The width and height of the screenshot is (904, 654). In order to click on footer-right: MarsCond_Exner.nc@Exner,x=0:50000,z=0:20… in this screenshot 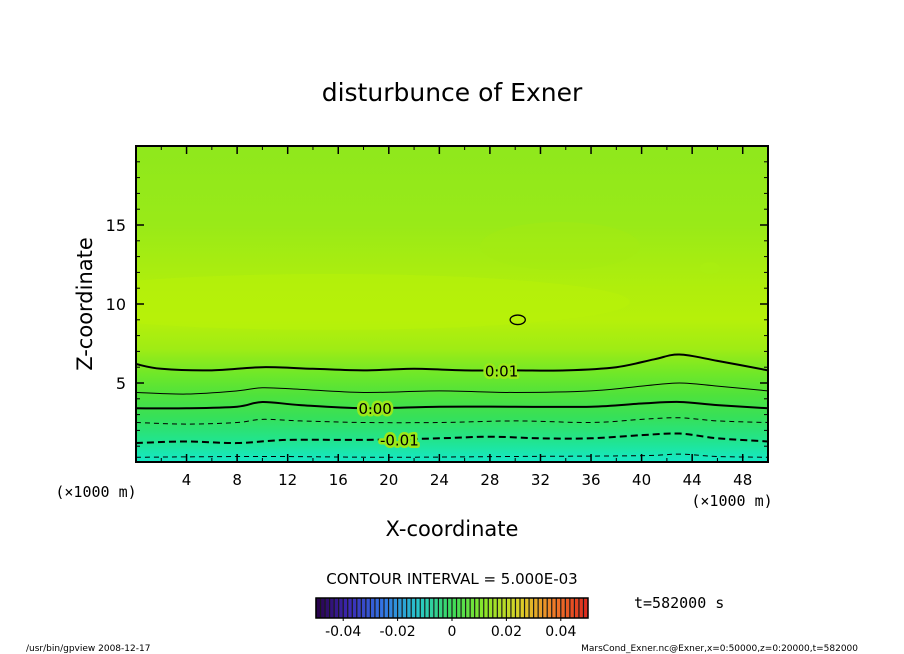, I will do `click(719, 649)`.